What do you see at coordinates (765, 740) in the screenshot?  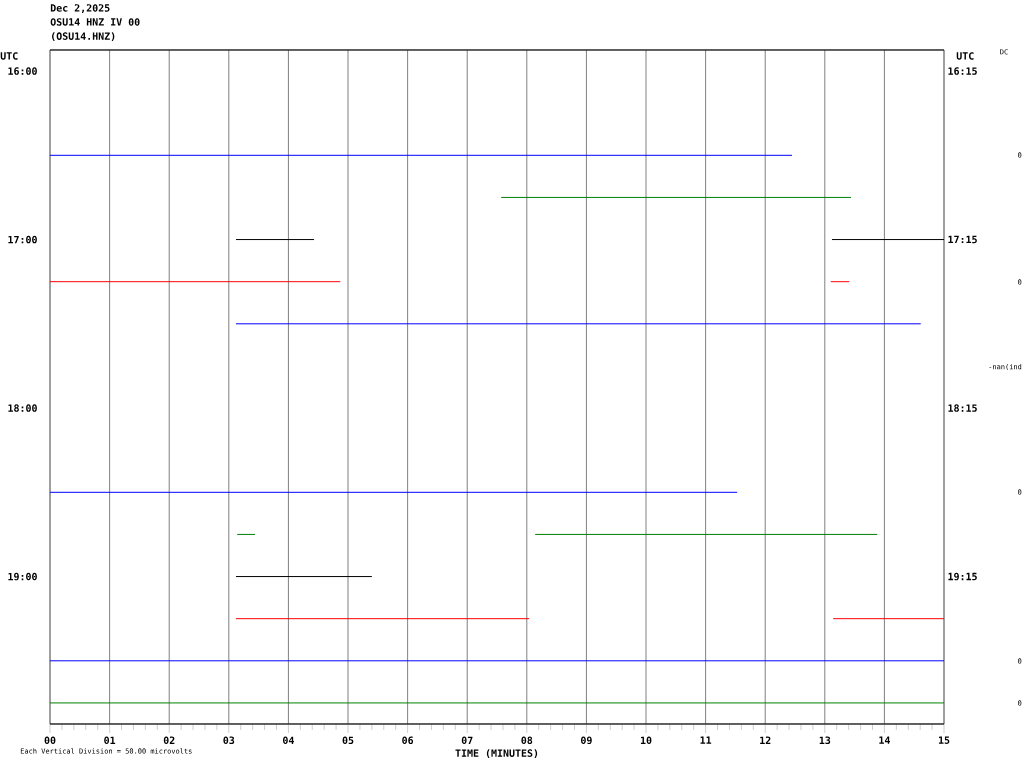 I see `x-tick-label: 12` at bounding box center [765, 740].